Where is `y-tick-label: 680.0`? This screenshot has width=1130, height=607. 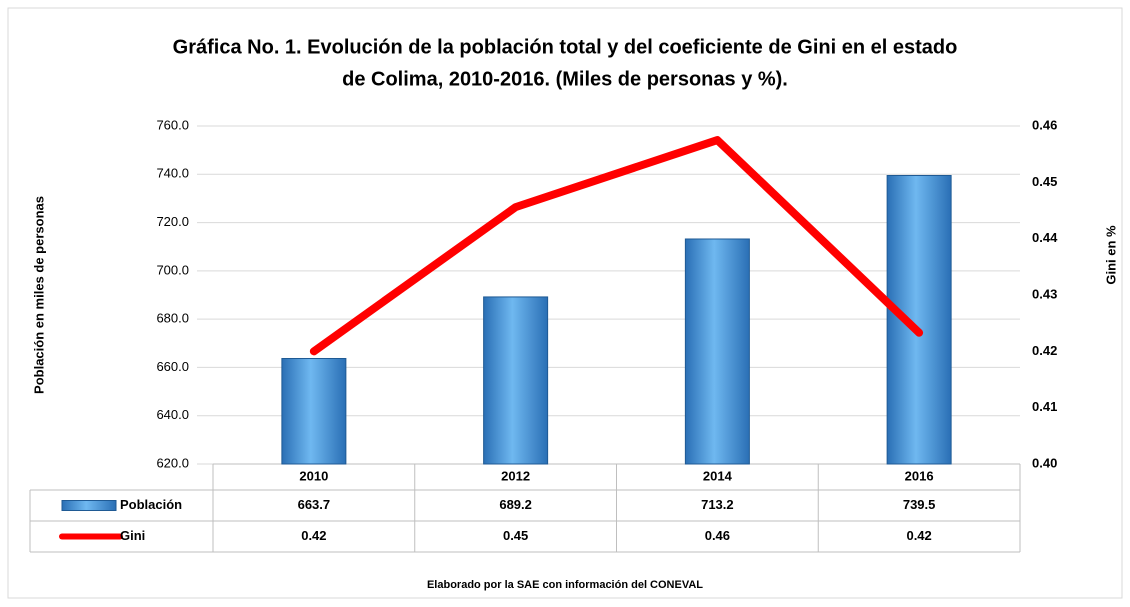 y-tick-label: 680.0 is located at coordinates (172, 318).